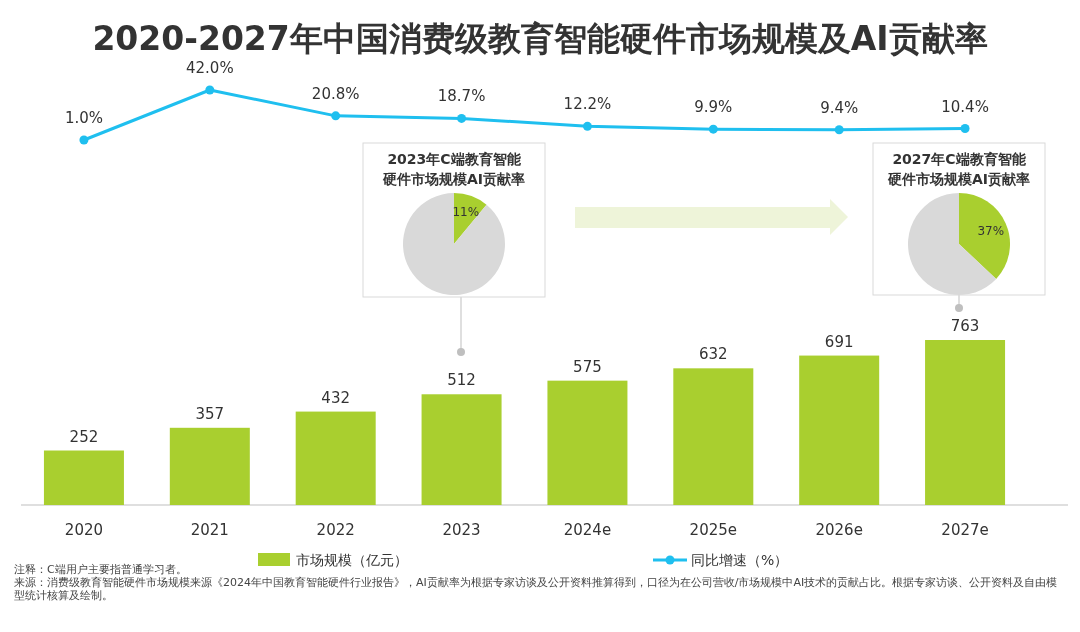 The image size is (1080, 632). What do you see at coordinates (839, 341) in the screenshot?
I see `data-label: 691` at bounding box center [839, 341].